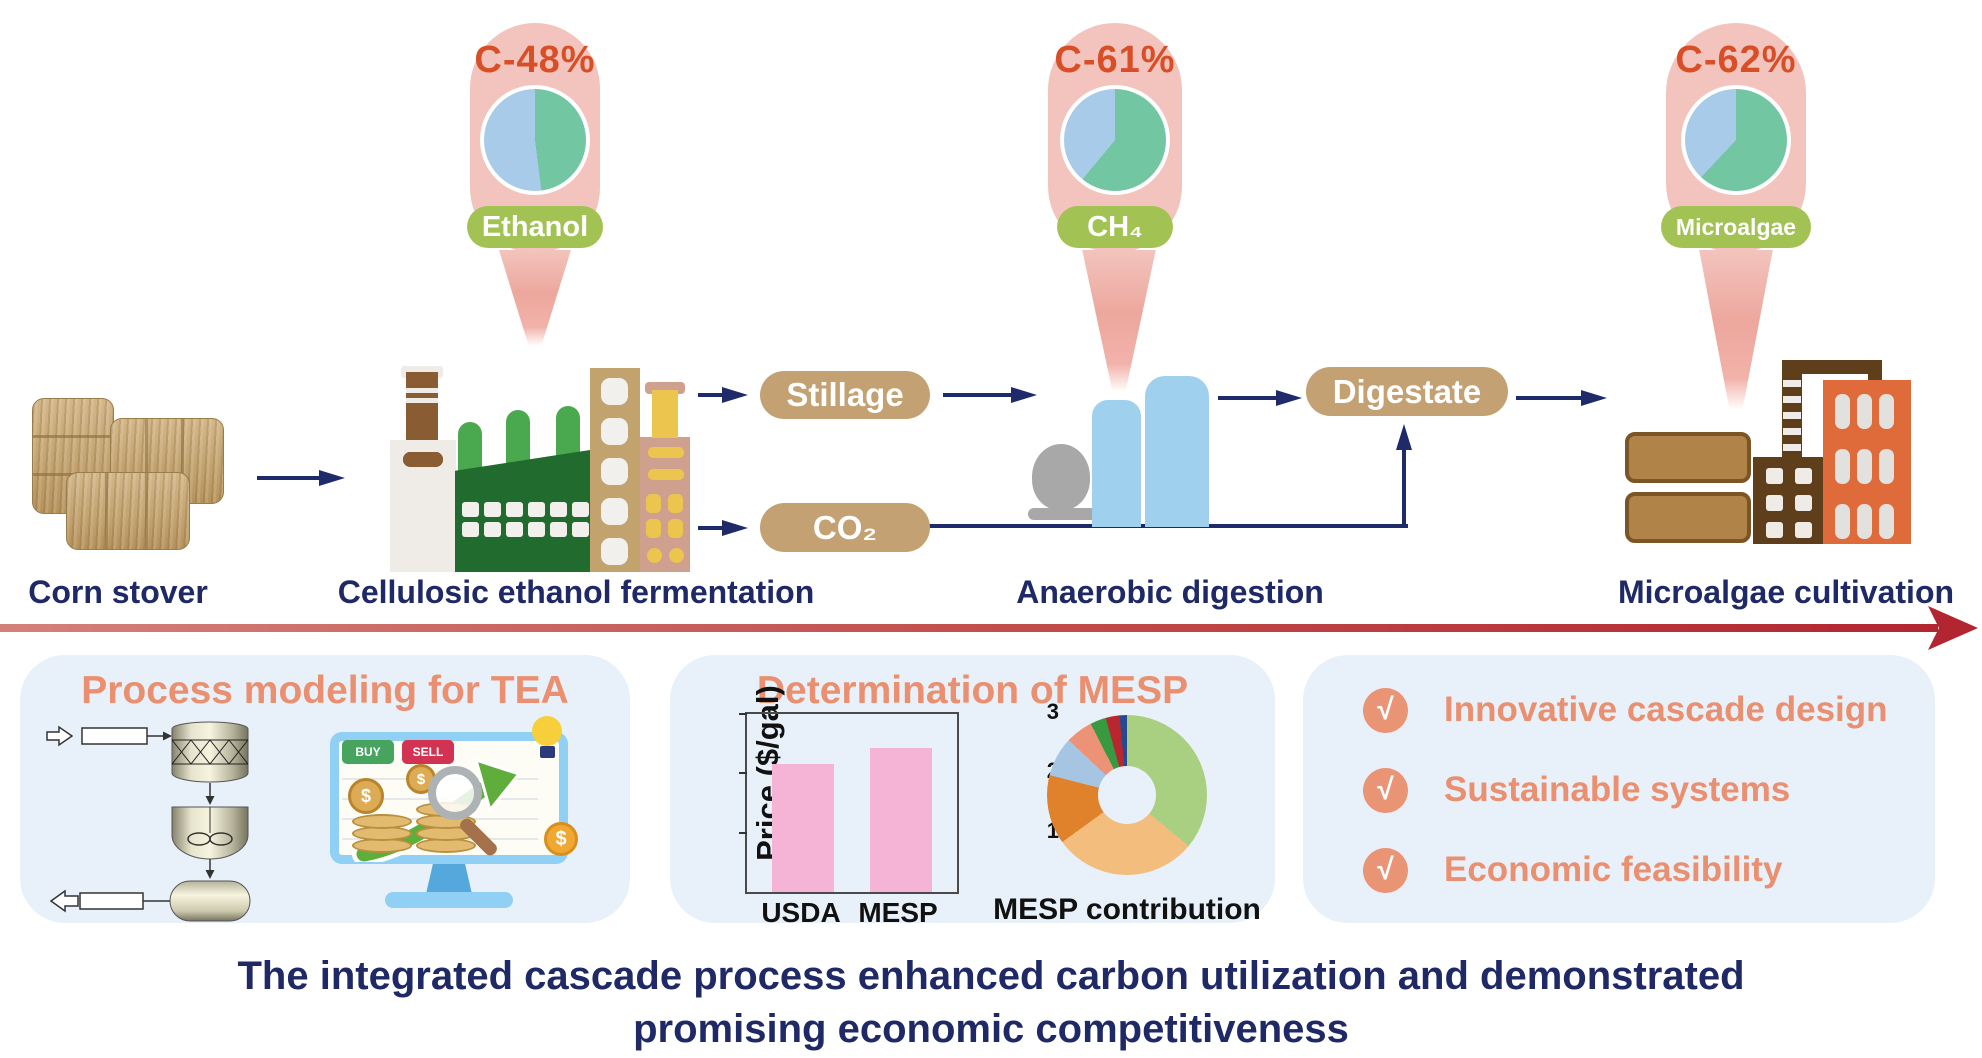 Image resolution: width=1982 pixels, height=1058 pixels. Describe the element at coordinates (1736, 60) in the screenshot. I see `carbon-reduction-label: C-62%` at that location.